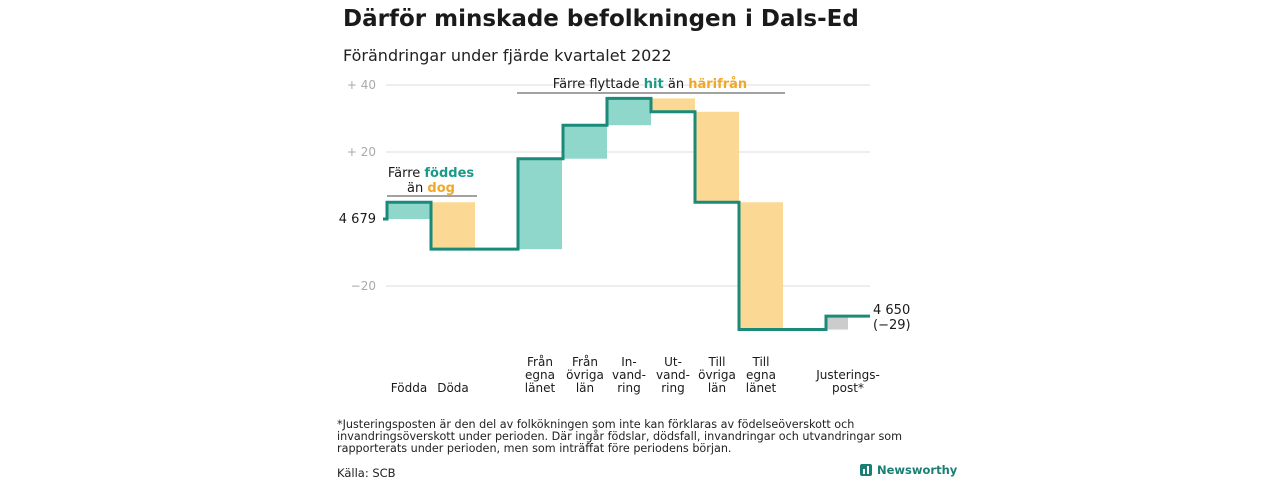  I want to click on annotation-births-deaths: än dog, so click(431, 188).